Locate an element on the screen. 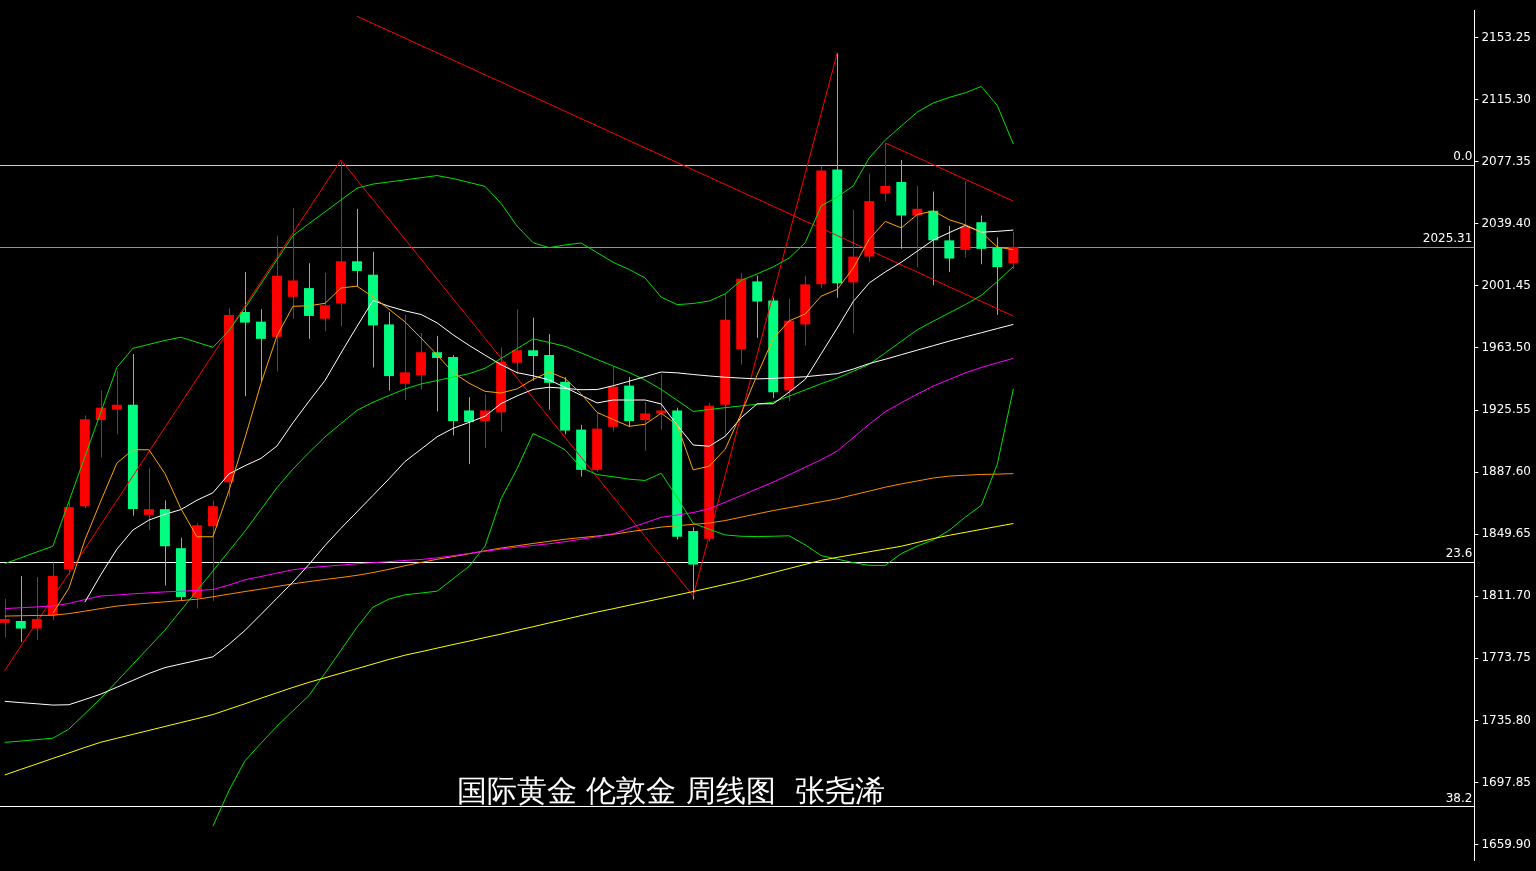 This screenshot has height=871, width=1536. y-tick-label: 1659.90 is located at coordinates (1506, 843).